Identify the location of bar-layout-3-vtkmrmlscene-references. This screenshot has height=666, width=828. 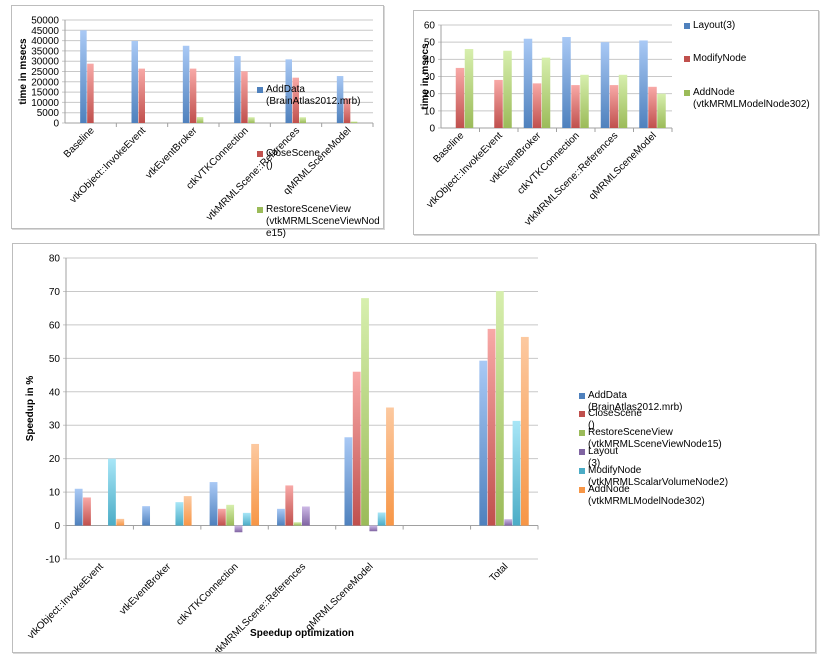
(605, 85).